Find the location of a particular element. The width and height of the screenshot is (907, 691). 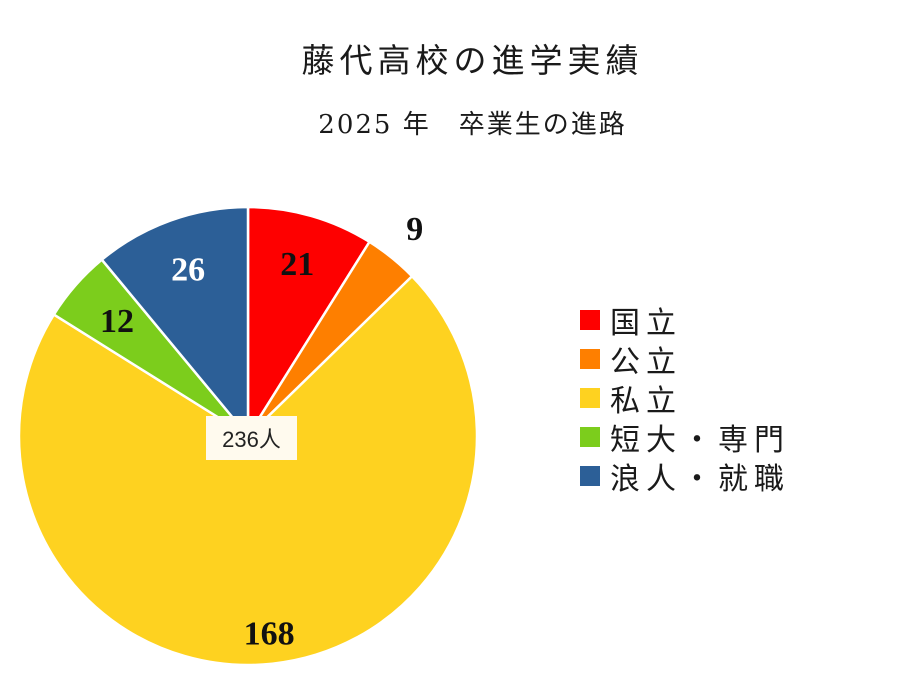

legend-label: 短大・専門 is located at coordinates (700, 440).